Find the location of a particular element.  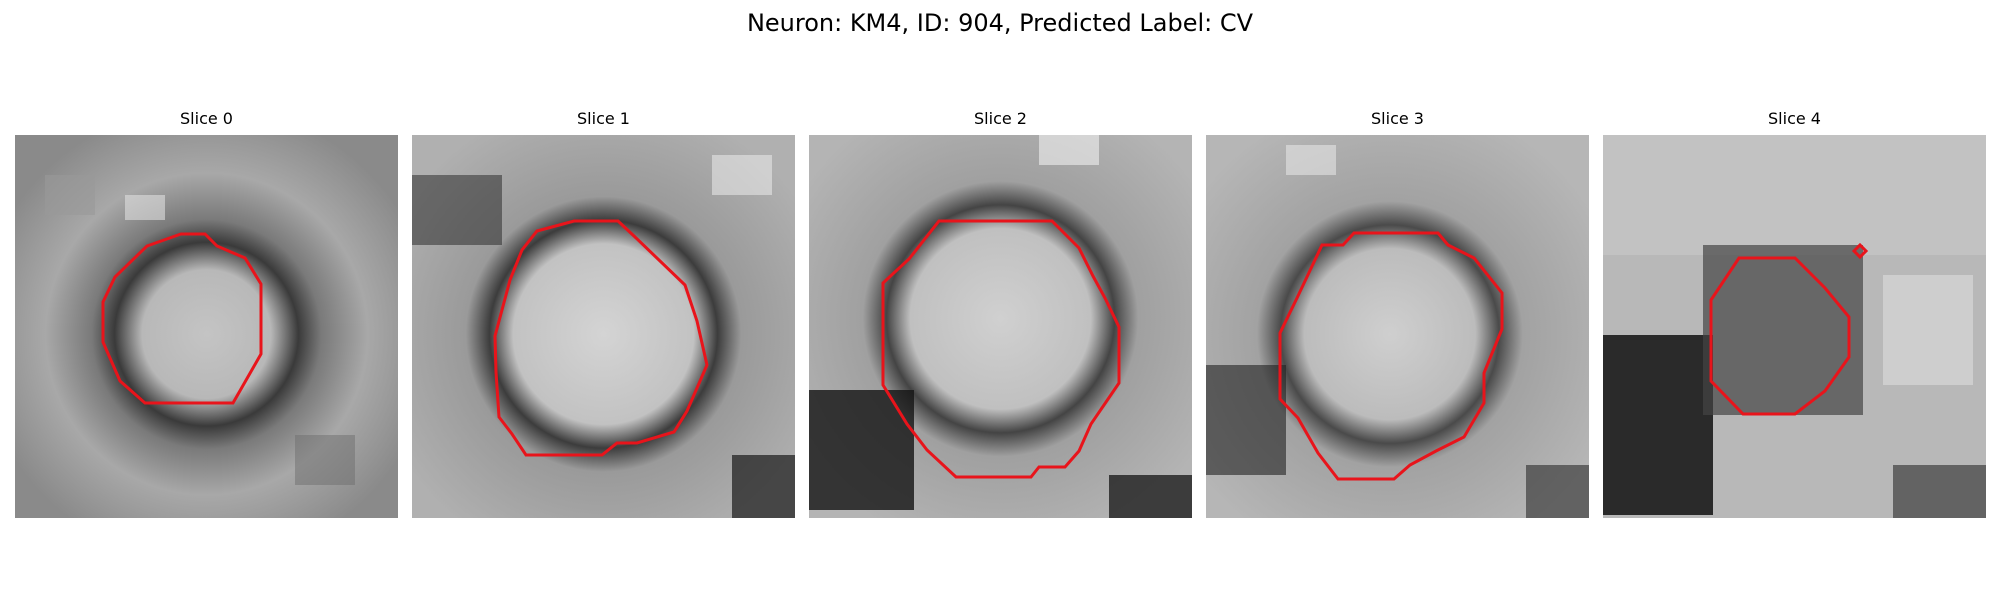

contour-fragment is located at coordinates (1860, 251).